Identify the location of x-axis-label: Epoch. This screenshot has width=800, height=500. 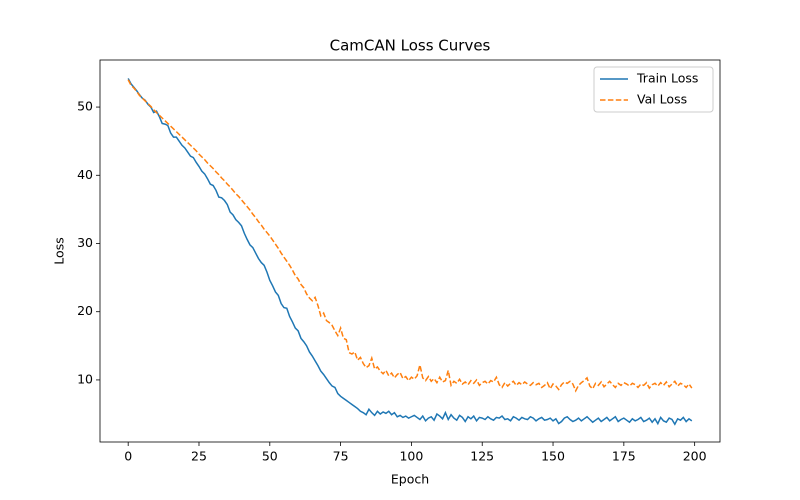
(410, 479).